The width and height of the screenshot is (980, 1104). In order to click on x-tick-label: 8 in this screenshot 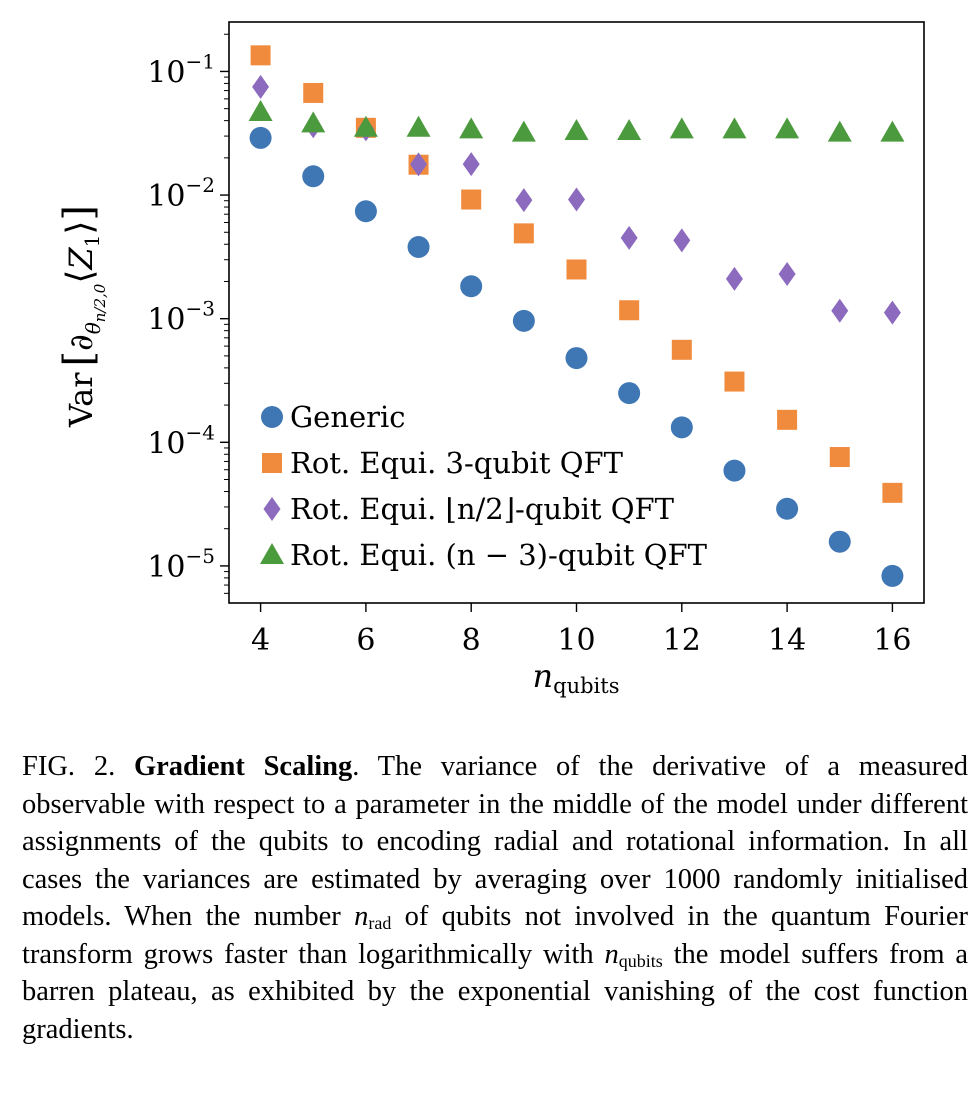, I will do `click(471, 640)`.